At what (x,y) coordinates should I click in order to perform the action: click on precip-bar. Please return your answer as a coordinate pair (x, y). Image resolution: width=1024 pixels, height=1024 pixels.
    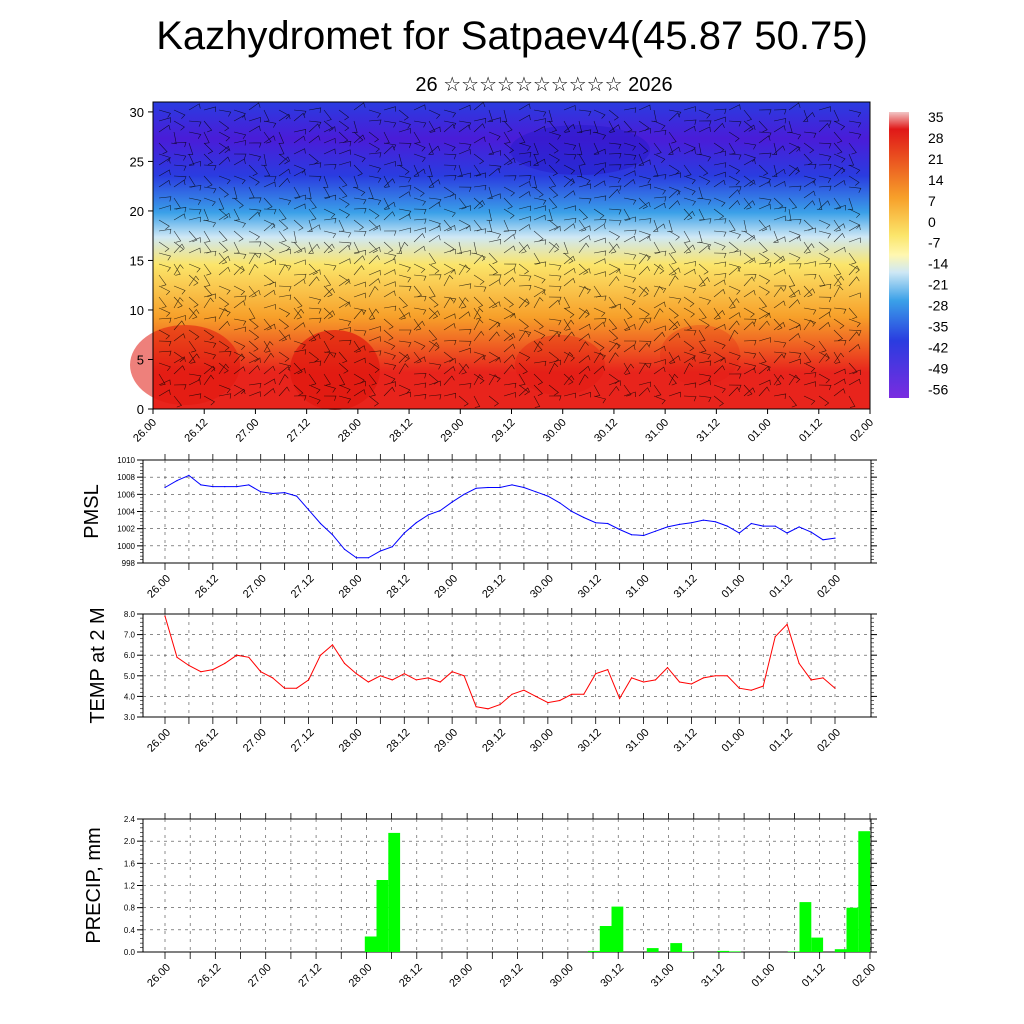
    Looking at the image, I should click on (652, 950).